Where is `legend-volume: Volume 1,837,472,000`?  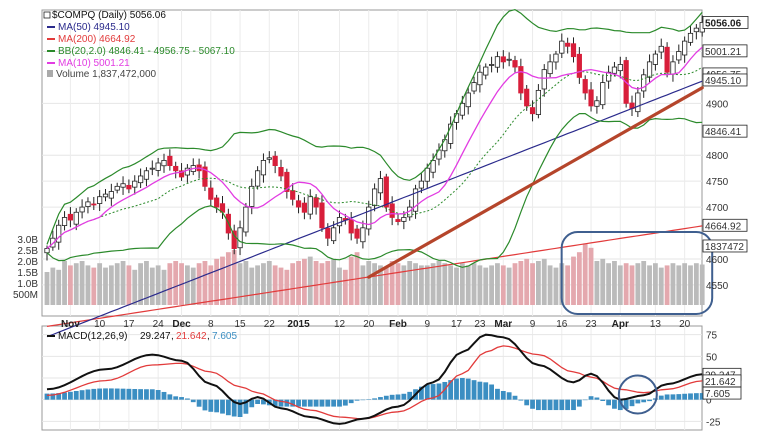
legend-volume: Volume 1,837,472,000 is located at coordinates (106, 74).